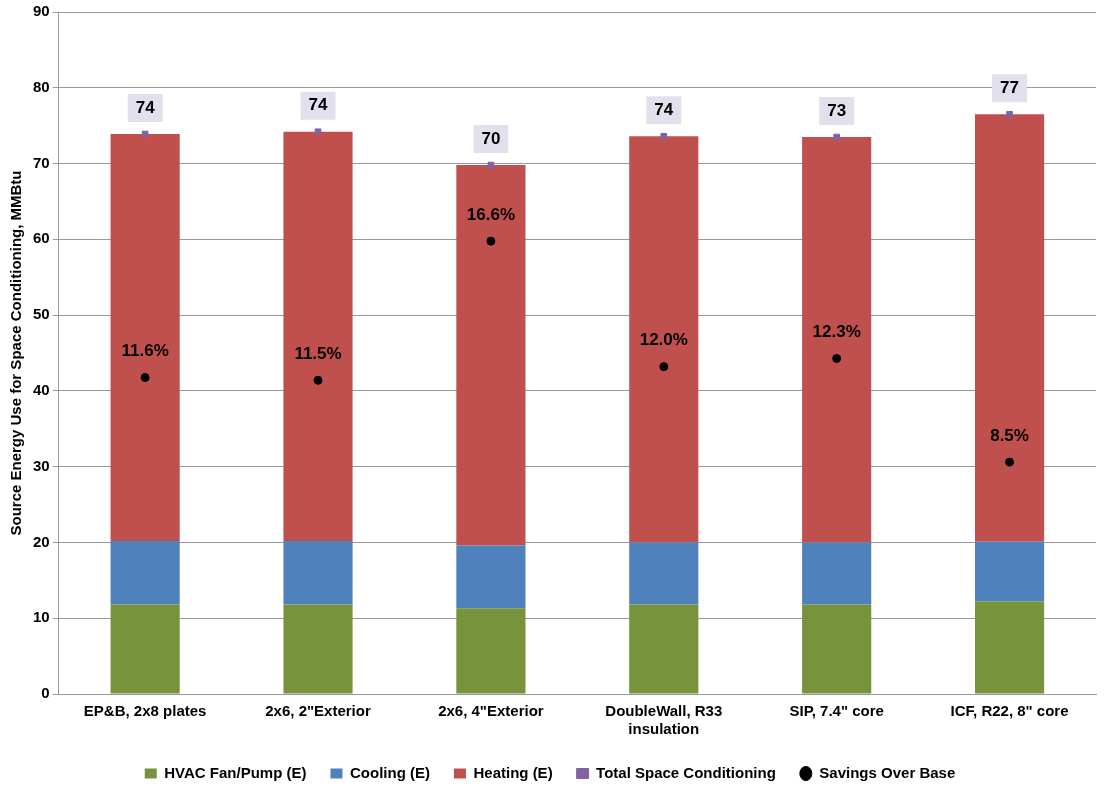 The image size is (1106, 795). I want to click on x-tick-label: 2x6, 2"Exterior, so click(318, 711).